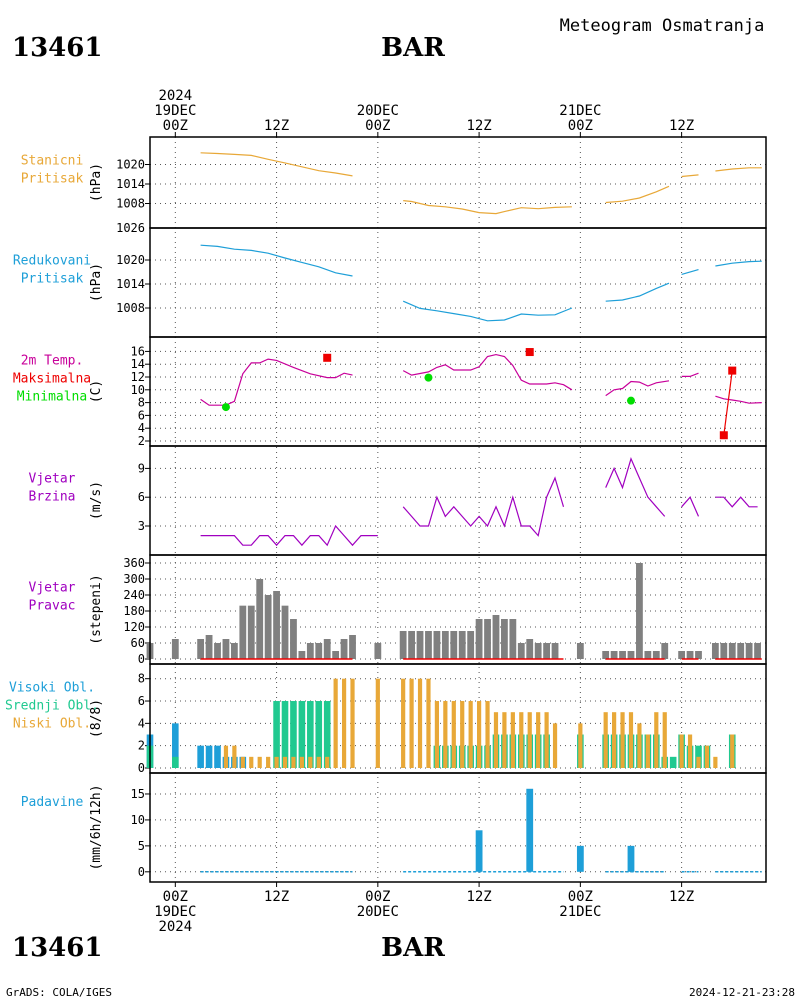 The height and width of the screenshot is (1000, 800). I want to click on stanicni-panel-frame, so click(458, 182).